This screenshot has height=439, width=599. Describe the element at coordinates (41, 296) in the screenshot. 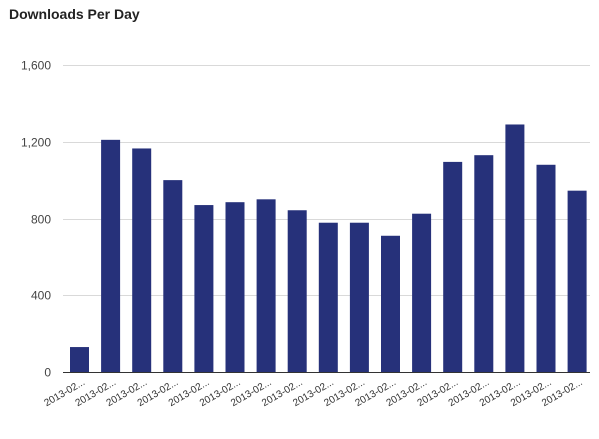

I see `y-tick-label: 400` at that location.